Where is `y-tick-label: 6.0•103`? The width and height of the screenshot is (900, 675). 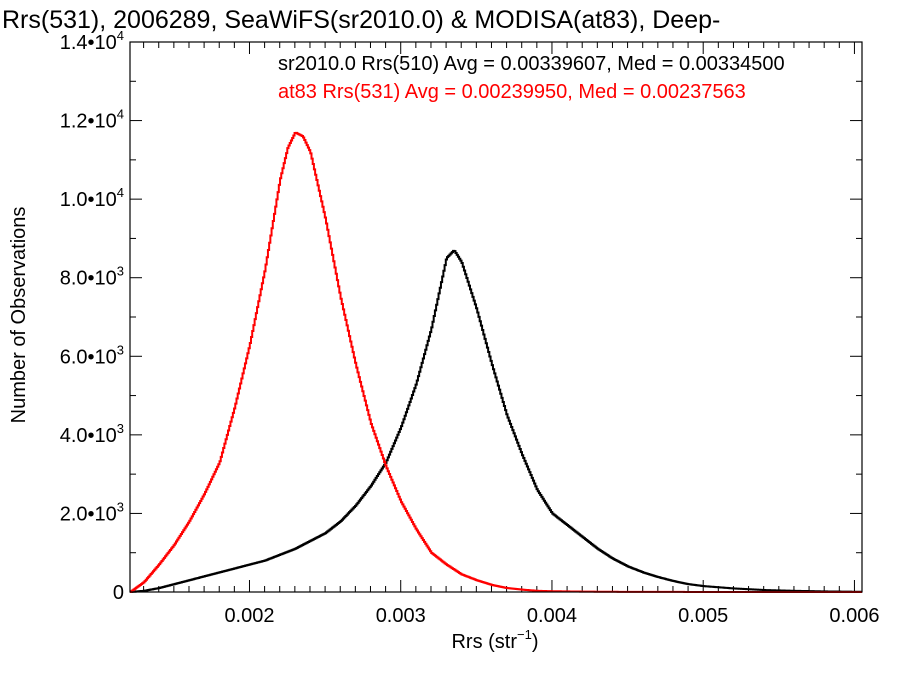
y-tick-label: 6.0•103 is located at coordinates (92, 355).